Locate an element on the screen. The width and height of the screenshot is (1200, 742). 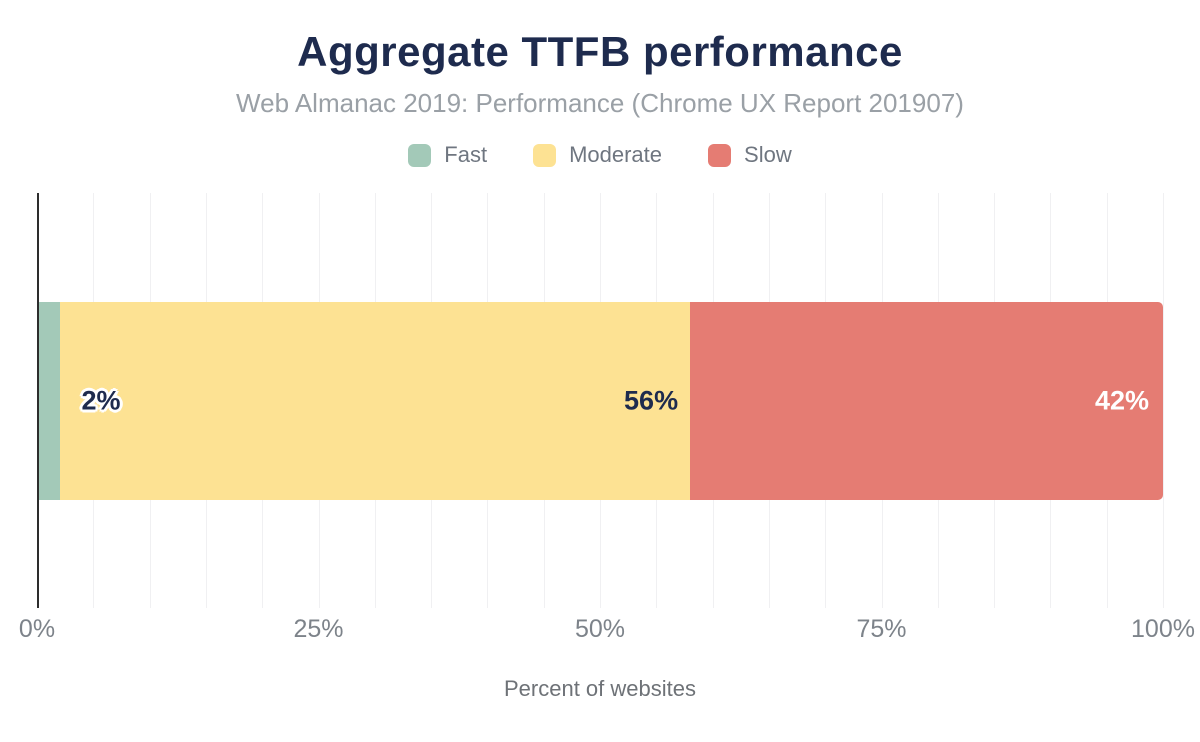
bar-label-fast: 2% is located at coordinates (101, 400).